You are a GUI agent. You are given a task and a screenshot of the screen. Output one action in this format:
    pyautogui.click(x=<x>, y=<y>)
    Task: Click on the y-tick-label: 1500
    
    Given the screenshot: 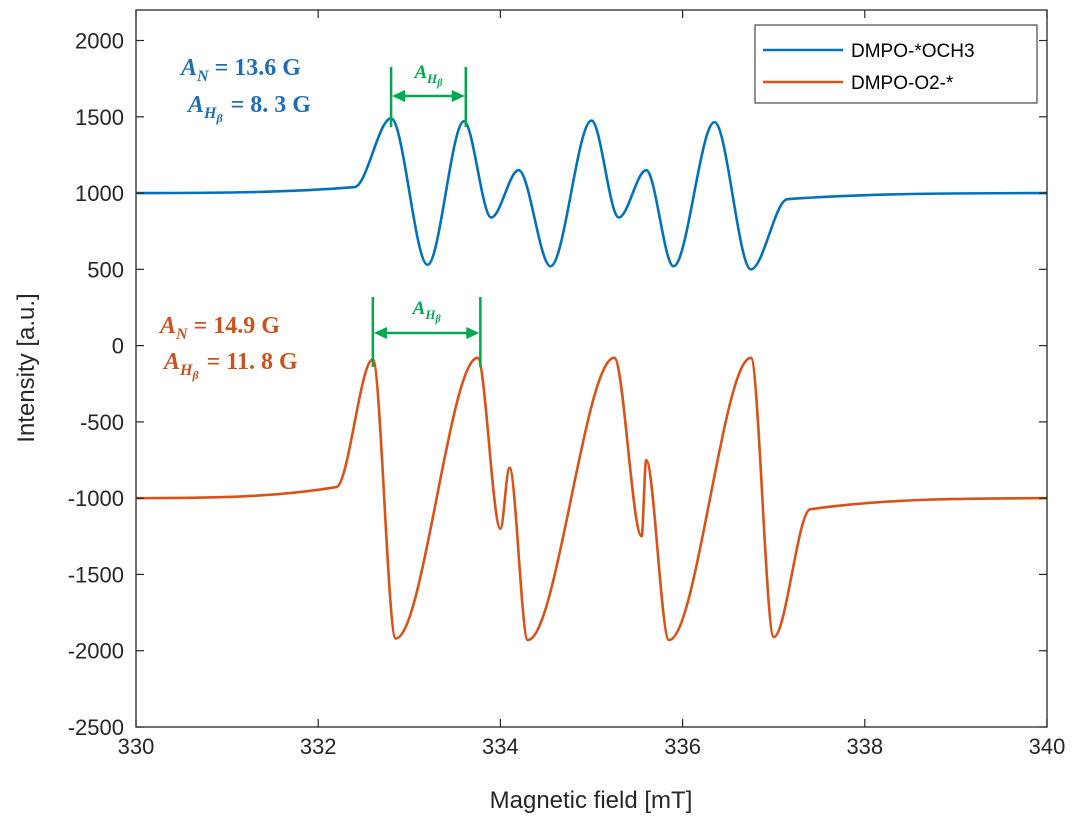 What is the action you would take?
    pyautogui.click(x=99, y=117)
    